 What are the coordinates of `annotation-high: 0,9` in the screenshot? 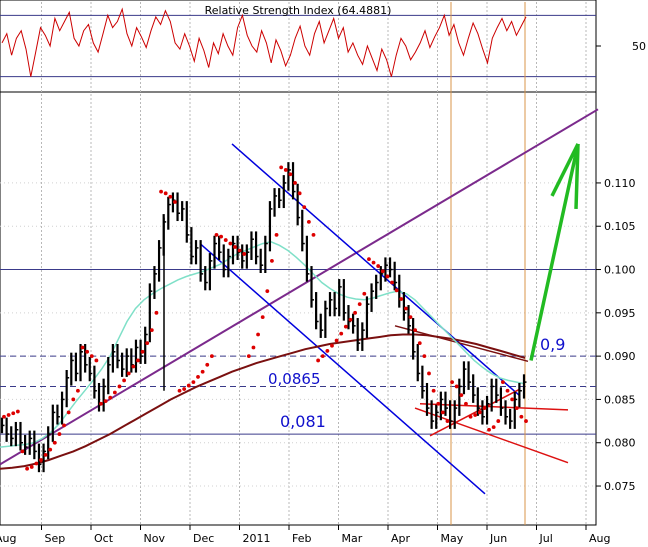 It's located at (552, 344).